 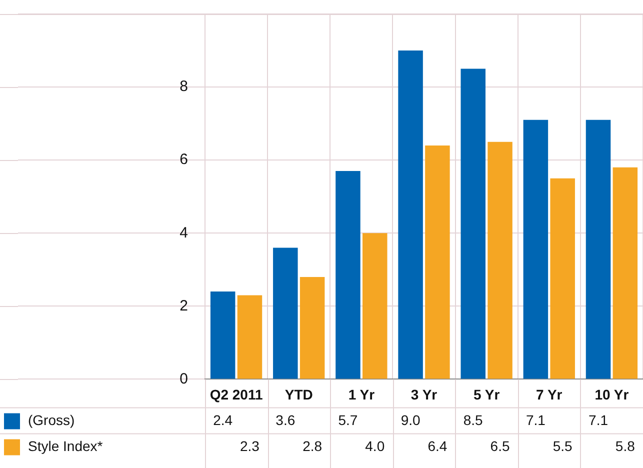 I want to click on data-label: 2.3, so click(x=250, y=446).